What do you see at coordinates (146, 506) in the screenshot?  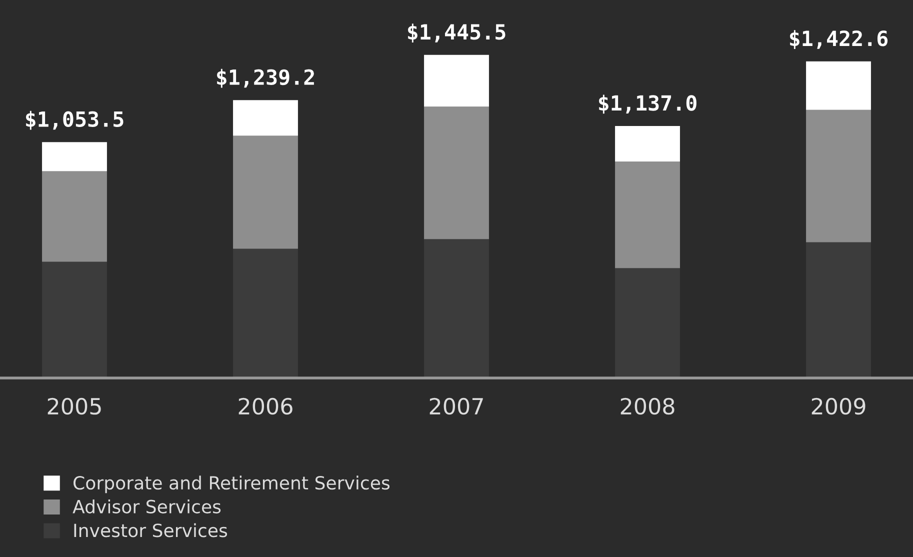 I see `legend-label: Advisor Services` at bounding box center [146, 506].